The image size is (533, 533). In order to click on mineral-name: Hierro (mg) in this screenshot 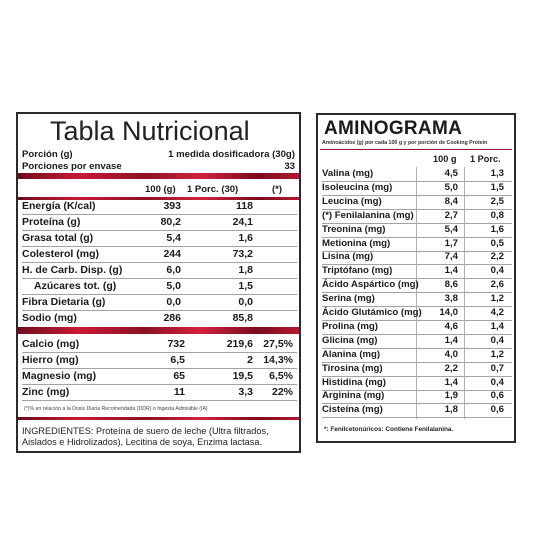, I will do `click(50, 360)`.